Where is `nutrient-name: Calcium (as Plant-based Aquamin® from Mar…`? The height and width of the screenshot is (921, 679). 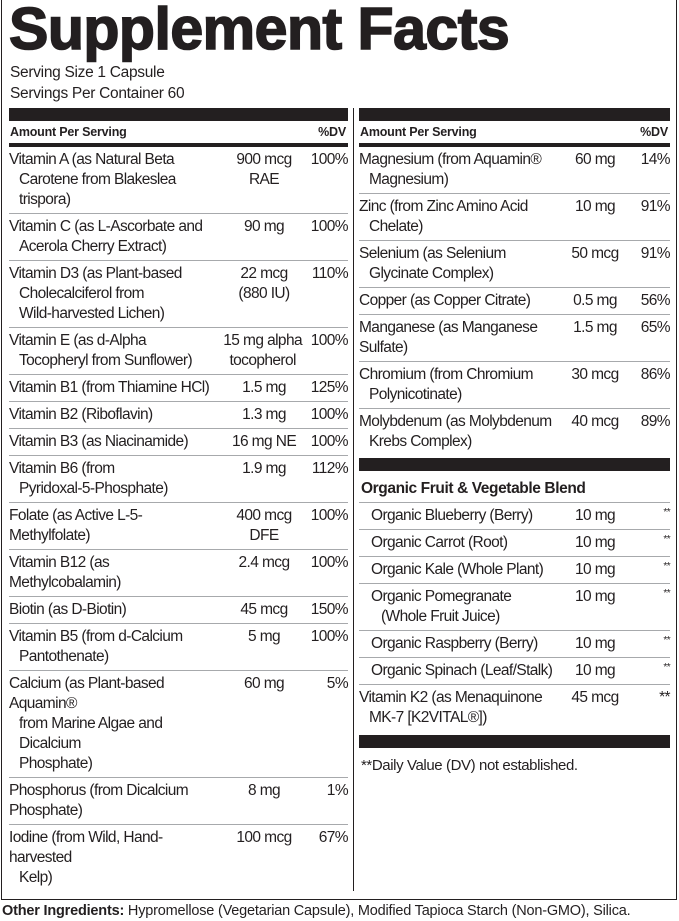
nutrient-name: Calcium (as Plant-based Aquamin® from Mar… is located at coordinates (115, 724).